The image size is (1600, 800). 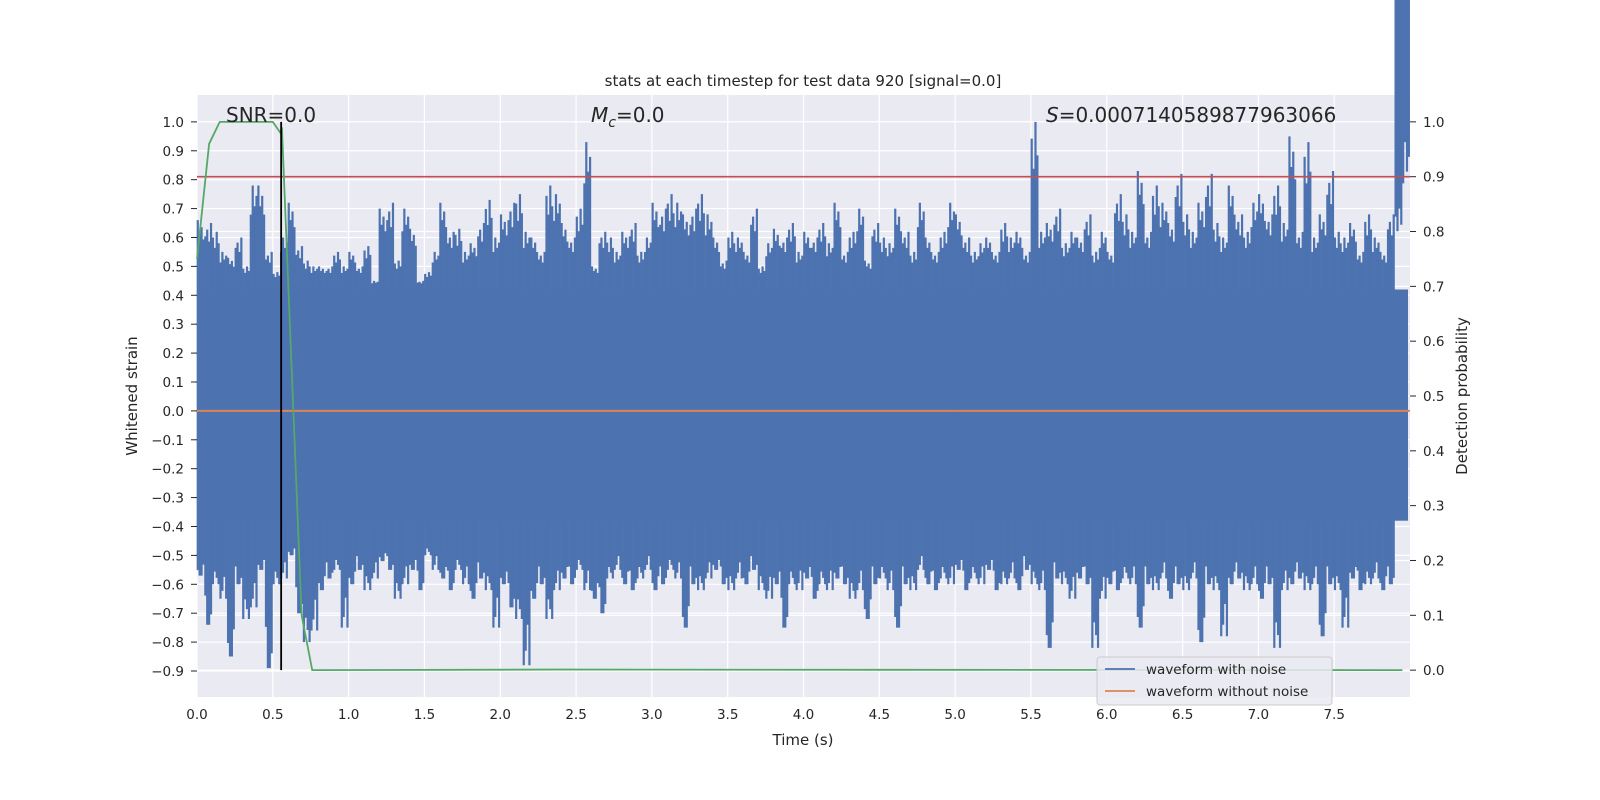 What do you see at coordinates (1258, 715) in the screenshot?
I see `x-tick-label: 7.0` at bounding box center [1258, 715].